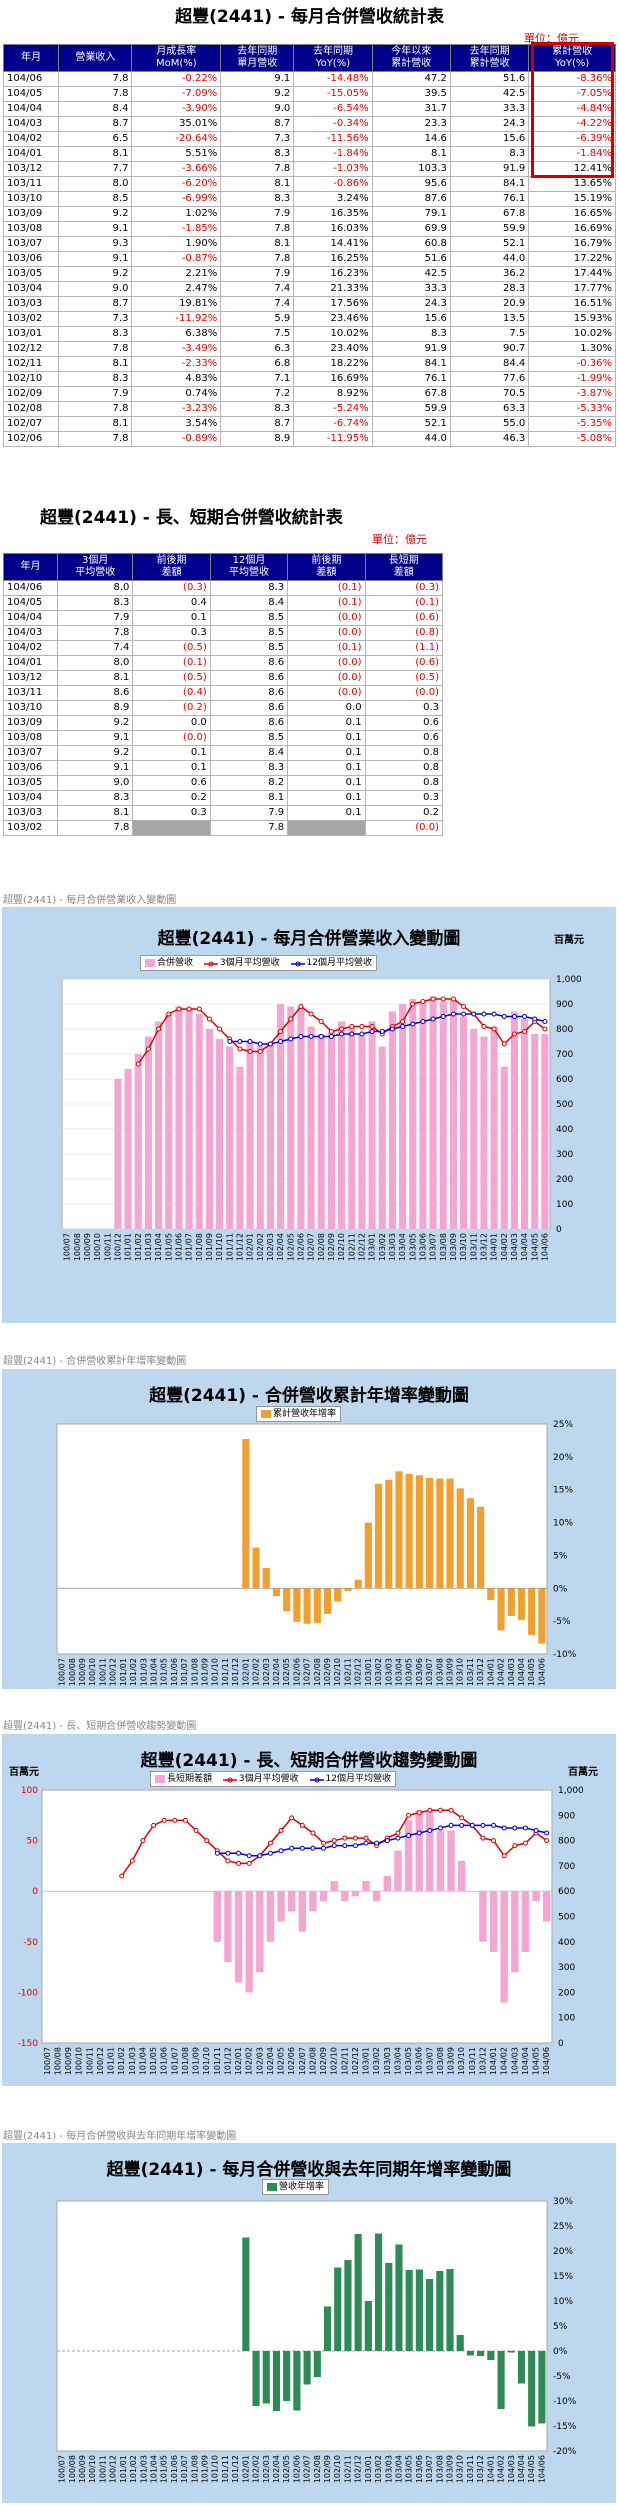 This screenshot has height=2505, width=619. Describe the element at coordinates (171, 708) in the screenshot. I see `table-cell: (0.2)` at that location.